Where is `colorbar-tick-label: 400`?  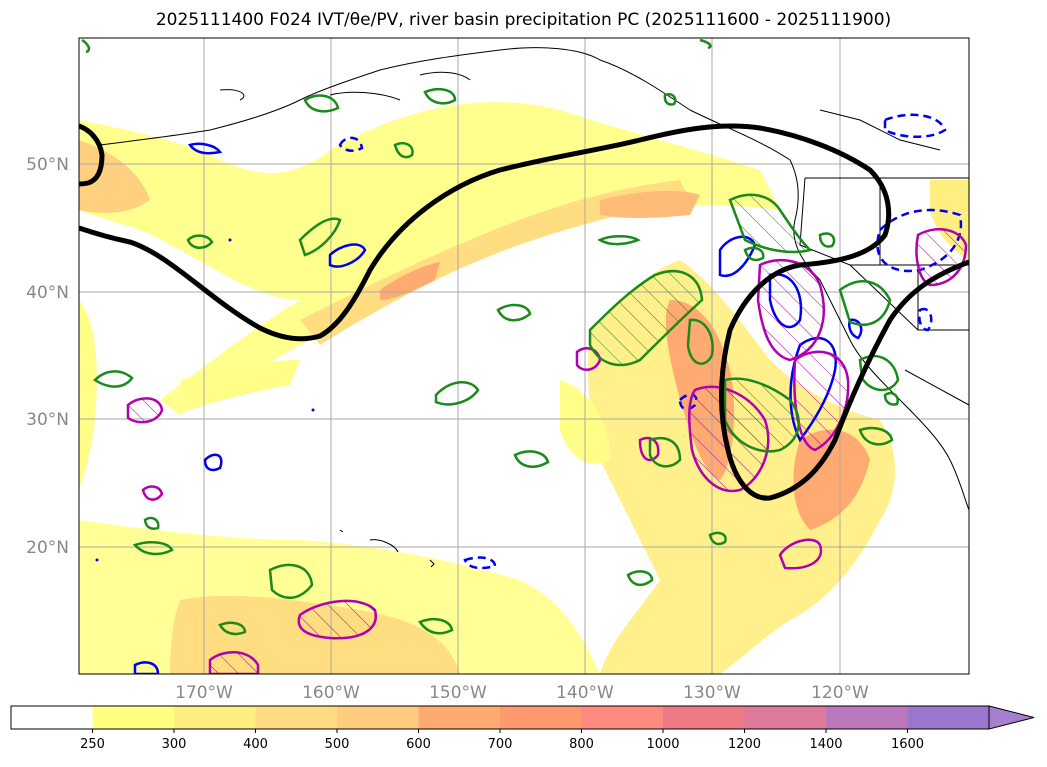
colorbar-tick-label: 400 is located at coordinates (255, 744).